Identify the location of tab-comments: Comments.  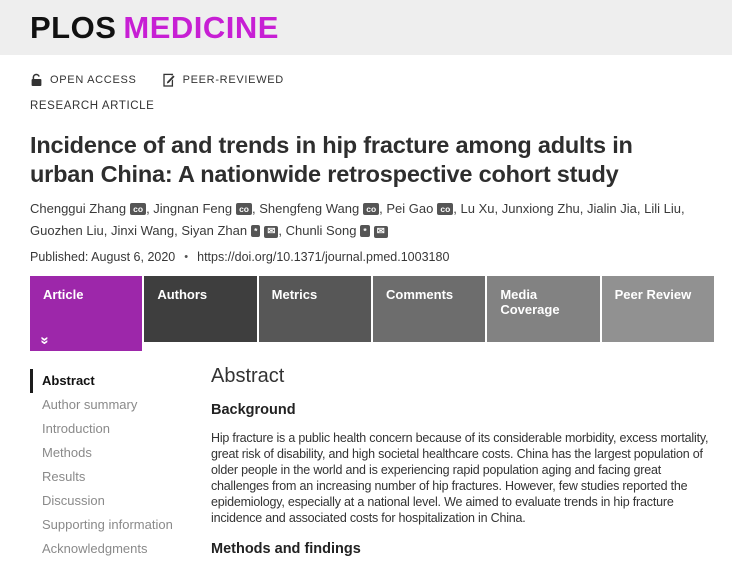
(429, 309).